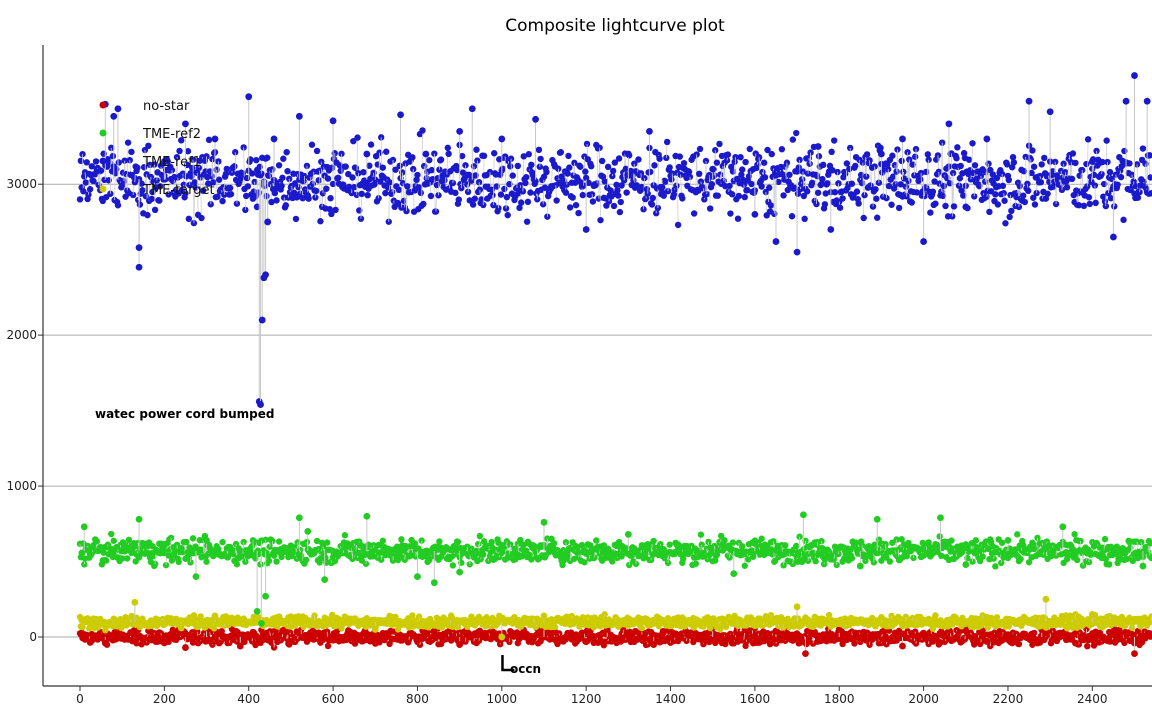 The height and width of the screenshot is (707, 1152). Describe the element at coordinates (248, 699) in the screenshot. I see `x-tick-label-400: 400` at that location.